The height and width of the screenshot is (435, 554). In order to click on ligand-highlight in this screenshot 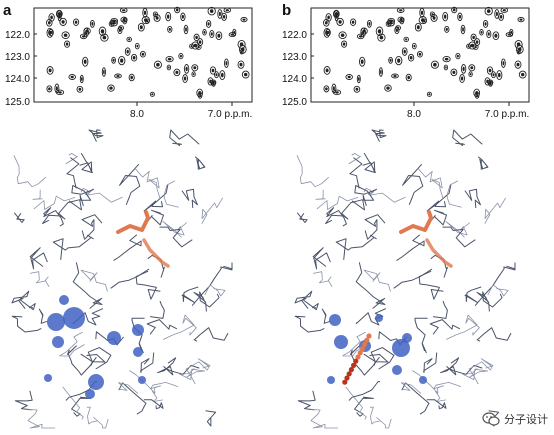, I will do `click(143, 239)`.